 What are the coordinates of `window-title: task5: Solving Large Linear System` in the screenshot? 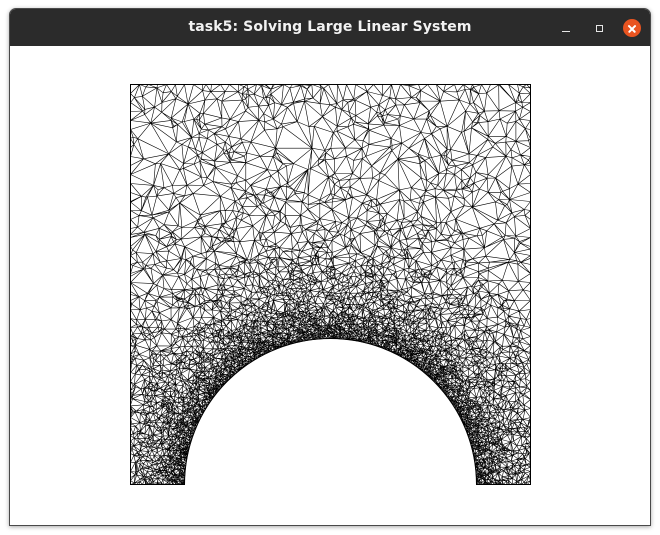 It's located at (330, 27).